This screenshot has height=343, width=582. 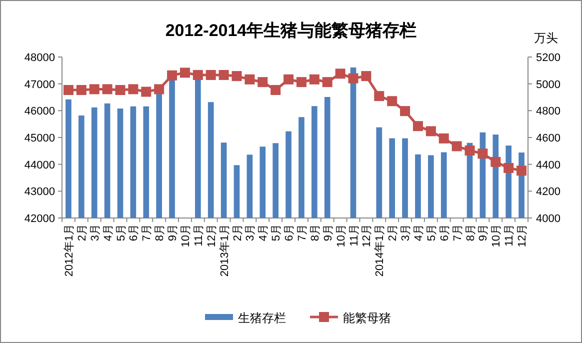 What do you see at coordinates (39, 112) in the screenshot?
I see `y-tick-label: 46000` at bounding box center [39, 112].